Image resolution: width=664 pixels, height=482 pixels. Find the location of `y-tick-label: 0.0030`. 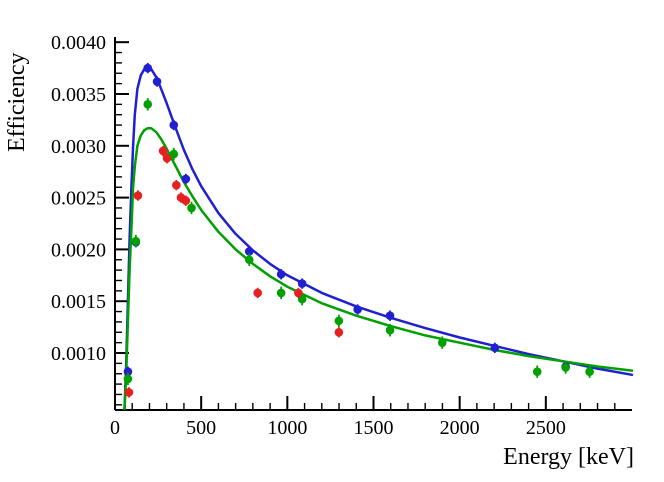

y-tick-label: 0.0030 is located at coordinates (78, 147).